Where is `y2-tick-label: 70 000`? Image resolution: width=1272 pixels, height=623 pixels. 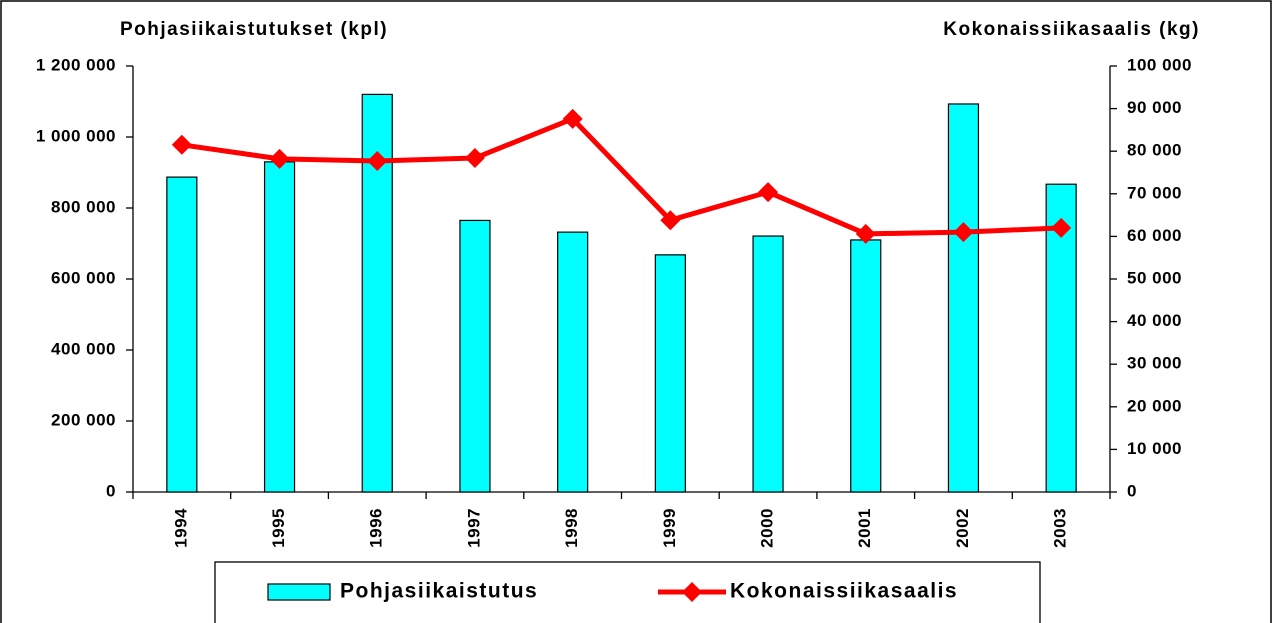
y2-tick-label: 70 000 is located at coordinates (1154, 192).